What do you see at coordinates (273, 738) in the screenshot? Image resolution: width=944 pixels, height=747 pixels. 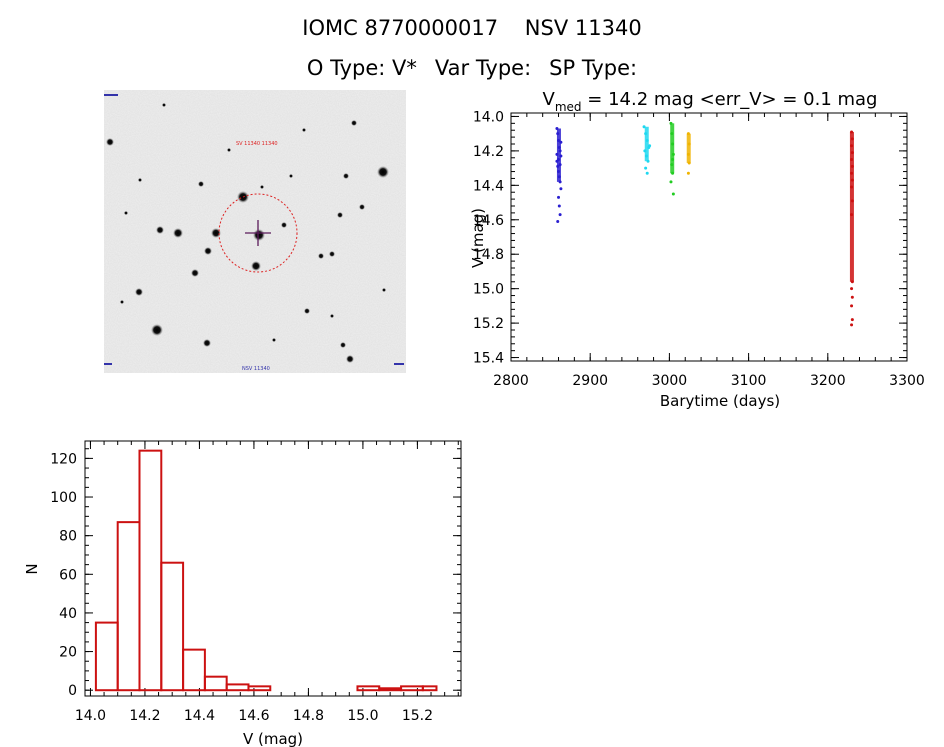 I see `hist-xlabel: V (mag)` at bounding box center [273, 738].